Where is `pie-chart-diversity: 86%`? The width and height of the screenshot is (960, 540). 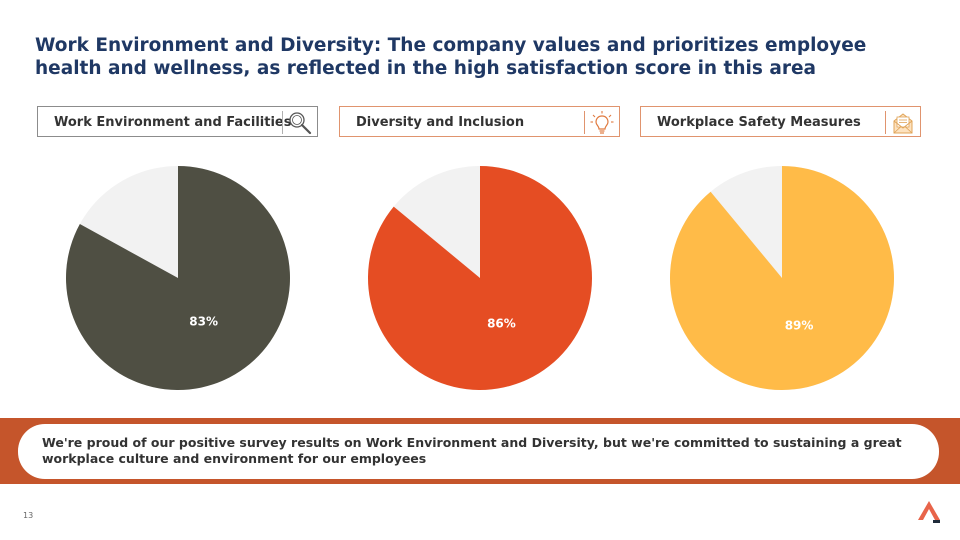
pie-chart-diversity: 86% is located at coordinates (480, 278).